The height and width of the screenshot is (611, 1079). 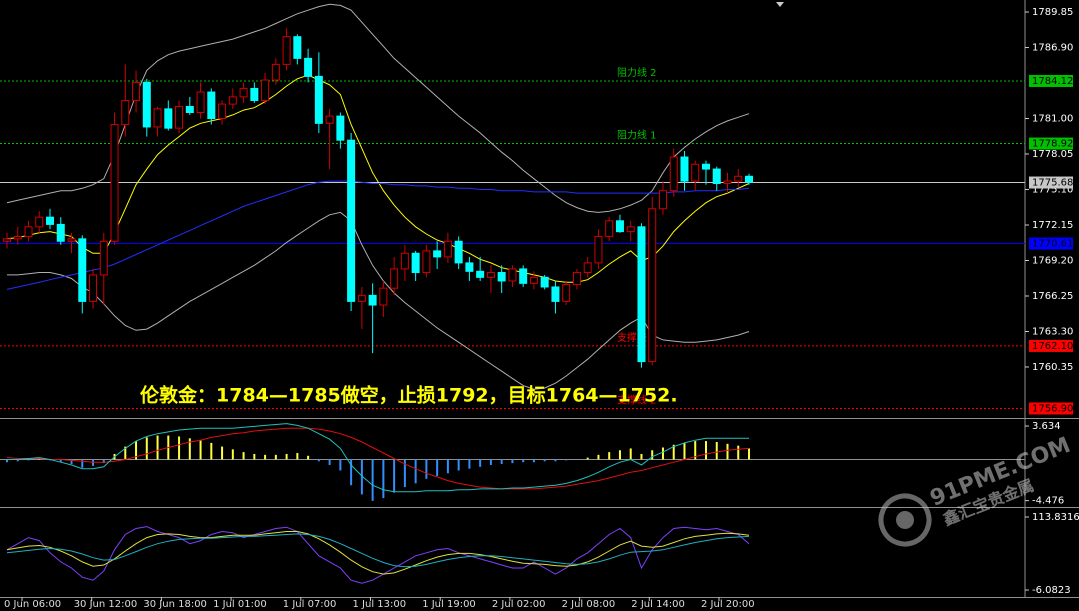 What do you see at coordinates (1052, 12) in the screenshot?
I see `y-tick-label: 1789.85` at bounding box center [1052, 12].